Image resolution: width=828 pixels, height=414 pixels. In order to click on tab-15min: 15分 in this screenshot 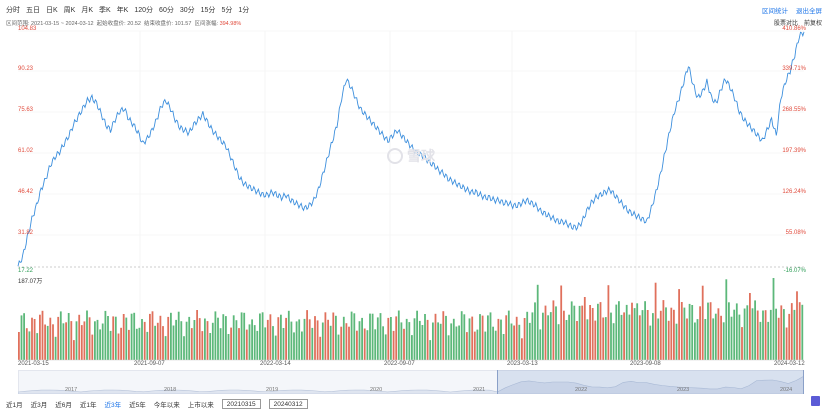, I will do `click(208, 10)`.